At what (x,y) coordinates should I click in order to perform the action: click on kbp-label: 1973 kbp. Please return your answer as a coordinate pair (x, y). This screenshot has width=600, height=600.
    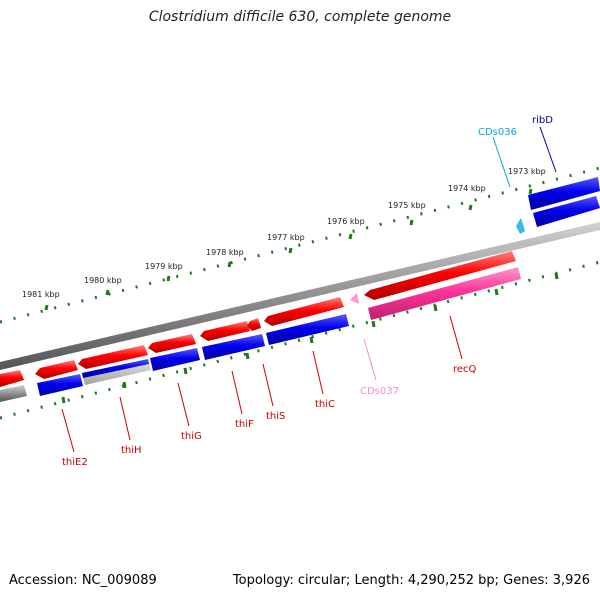
    Looking at the image, I should click on (527, 171).